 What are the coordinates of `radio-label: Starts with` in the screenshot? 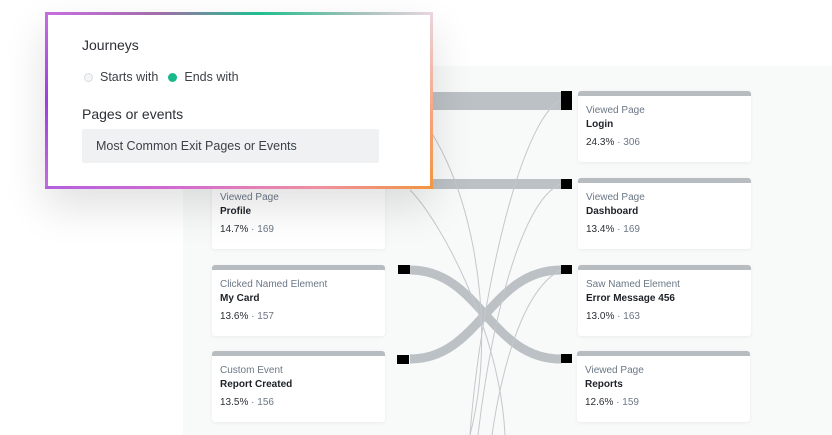 It's located at (129, 77).